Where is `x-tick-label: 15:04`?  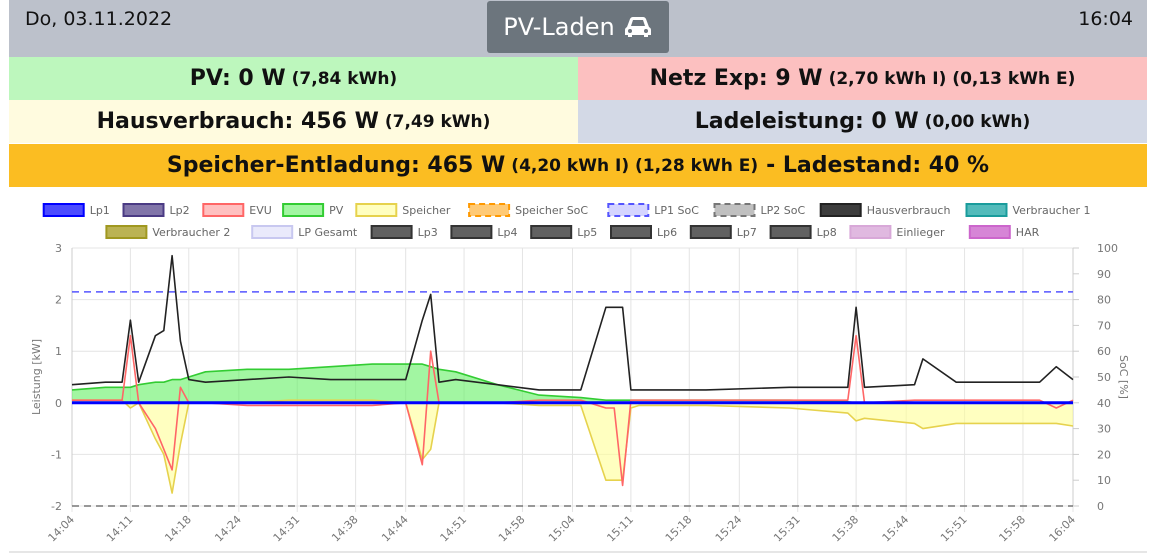 x-tick-label: 15:04 is located at coordinates (562, 529).